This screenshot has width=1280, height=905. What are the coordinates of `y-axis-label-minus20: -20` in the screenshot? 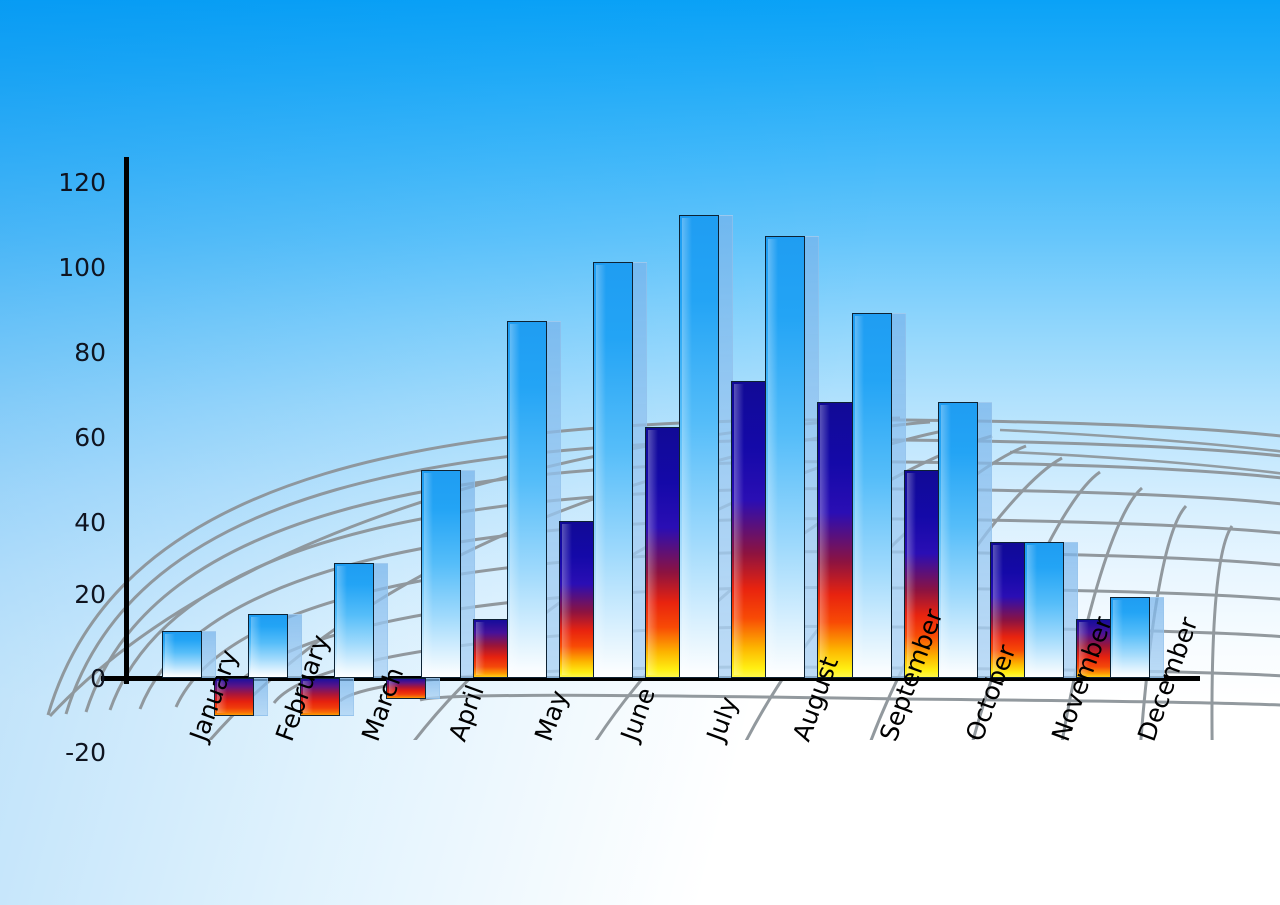 It's located at (85, 752).